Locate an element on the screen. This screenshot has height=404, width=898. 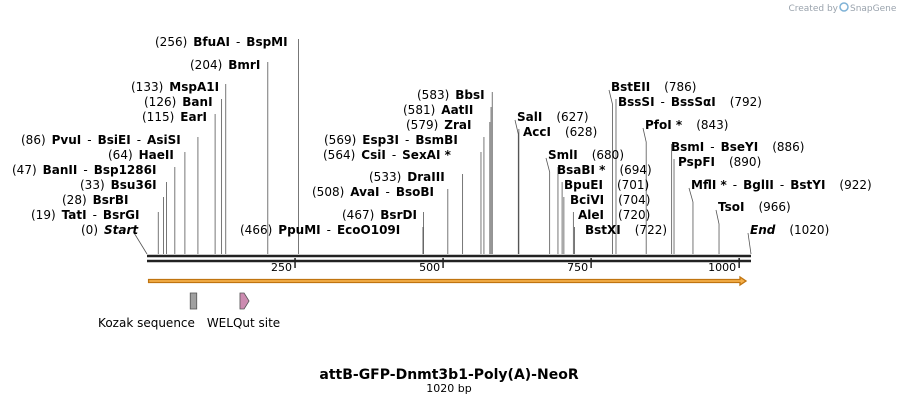
enzyme-name: AsiSI is located at coordinates (164, 140).